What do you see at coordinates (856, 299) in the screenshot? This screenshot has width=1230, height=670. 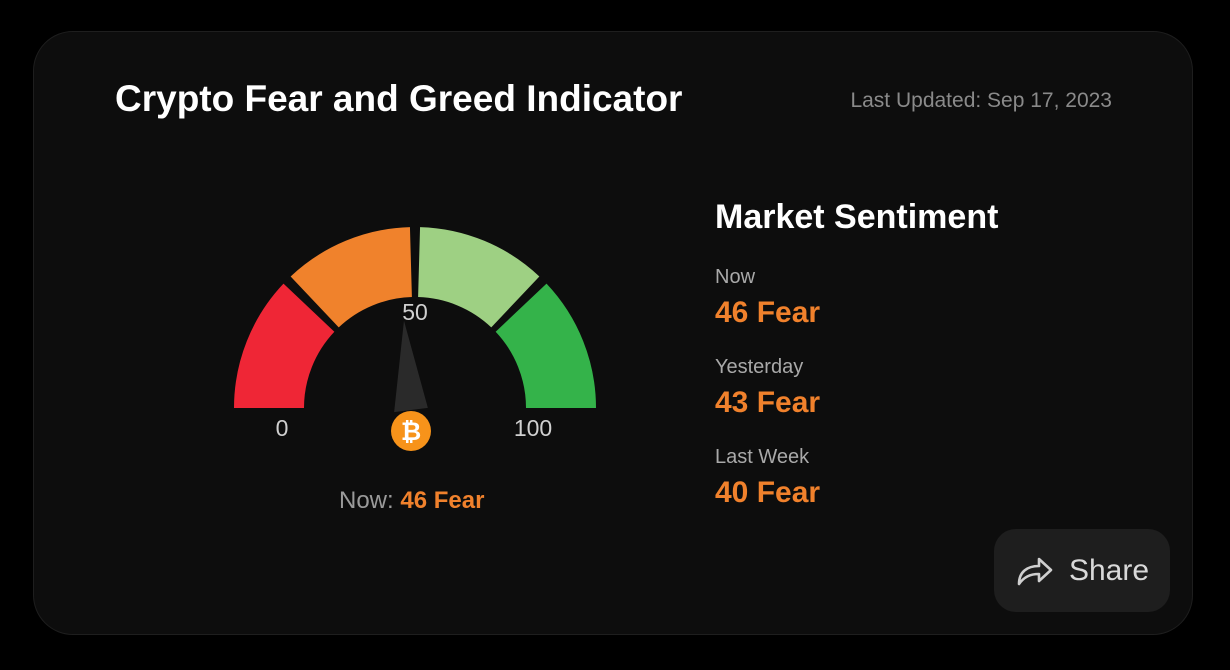 I see `sentiment-item-now: Now 46 Fear` at bounding box center [856, 299].